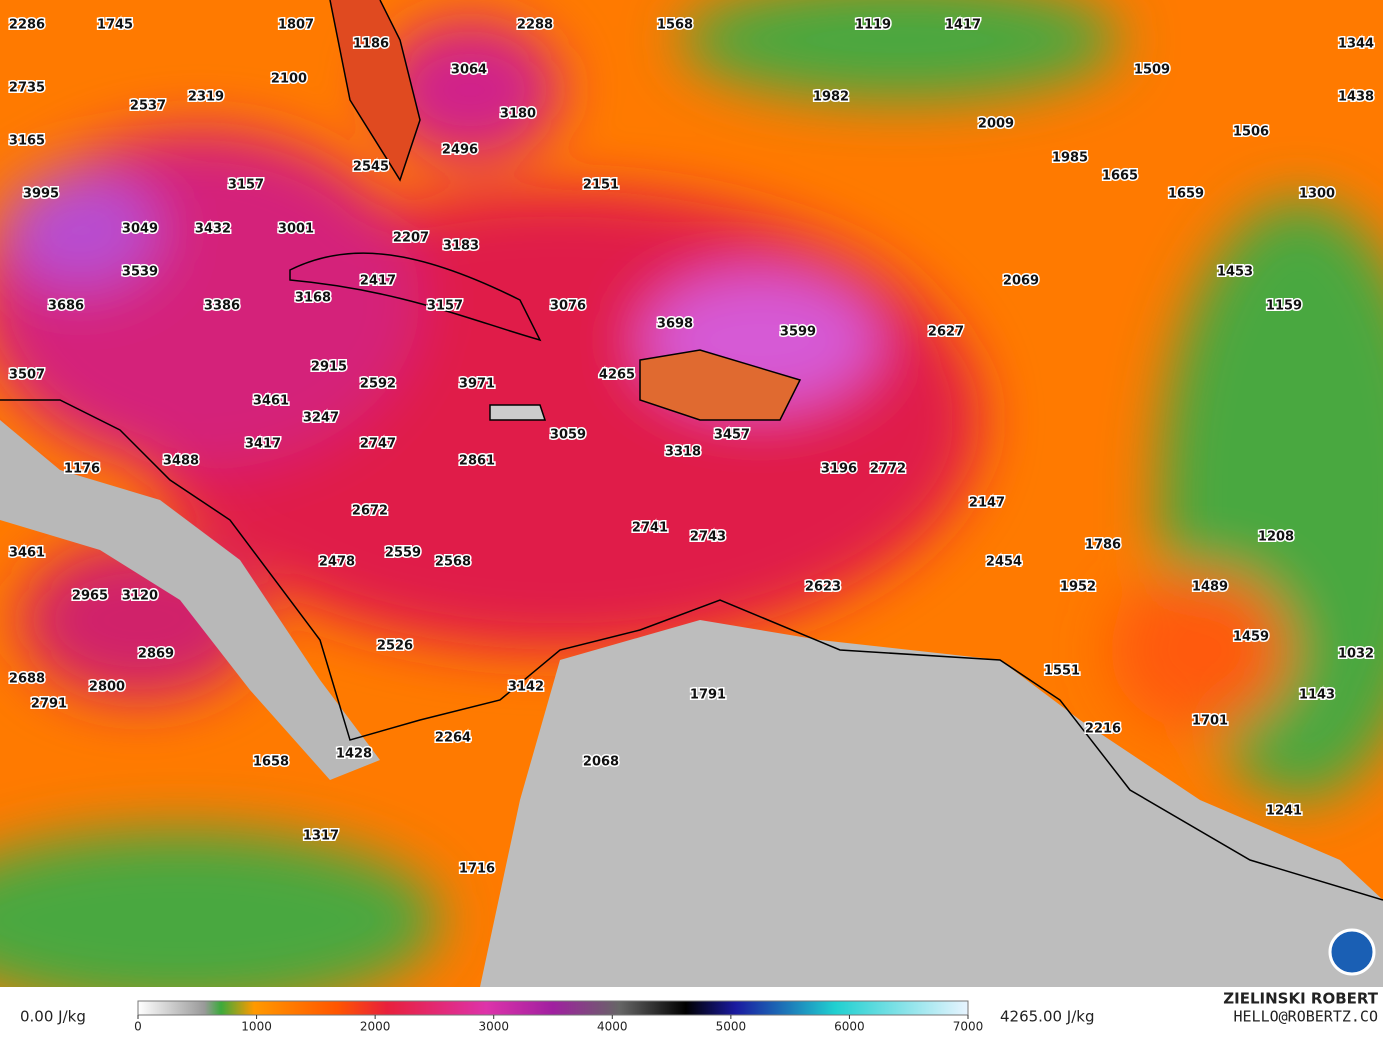 The height and width of the screenshot is (1039, 1383). What do you see at coordinates (1004, 562) in the screenshot?
I see `cape-label: 2454` at bounding box center [1004, 562].